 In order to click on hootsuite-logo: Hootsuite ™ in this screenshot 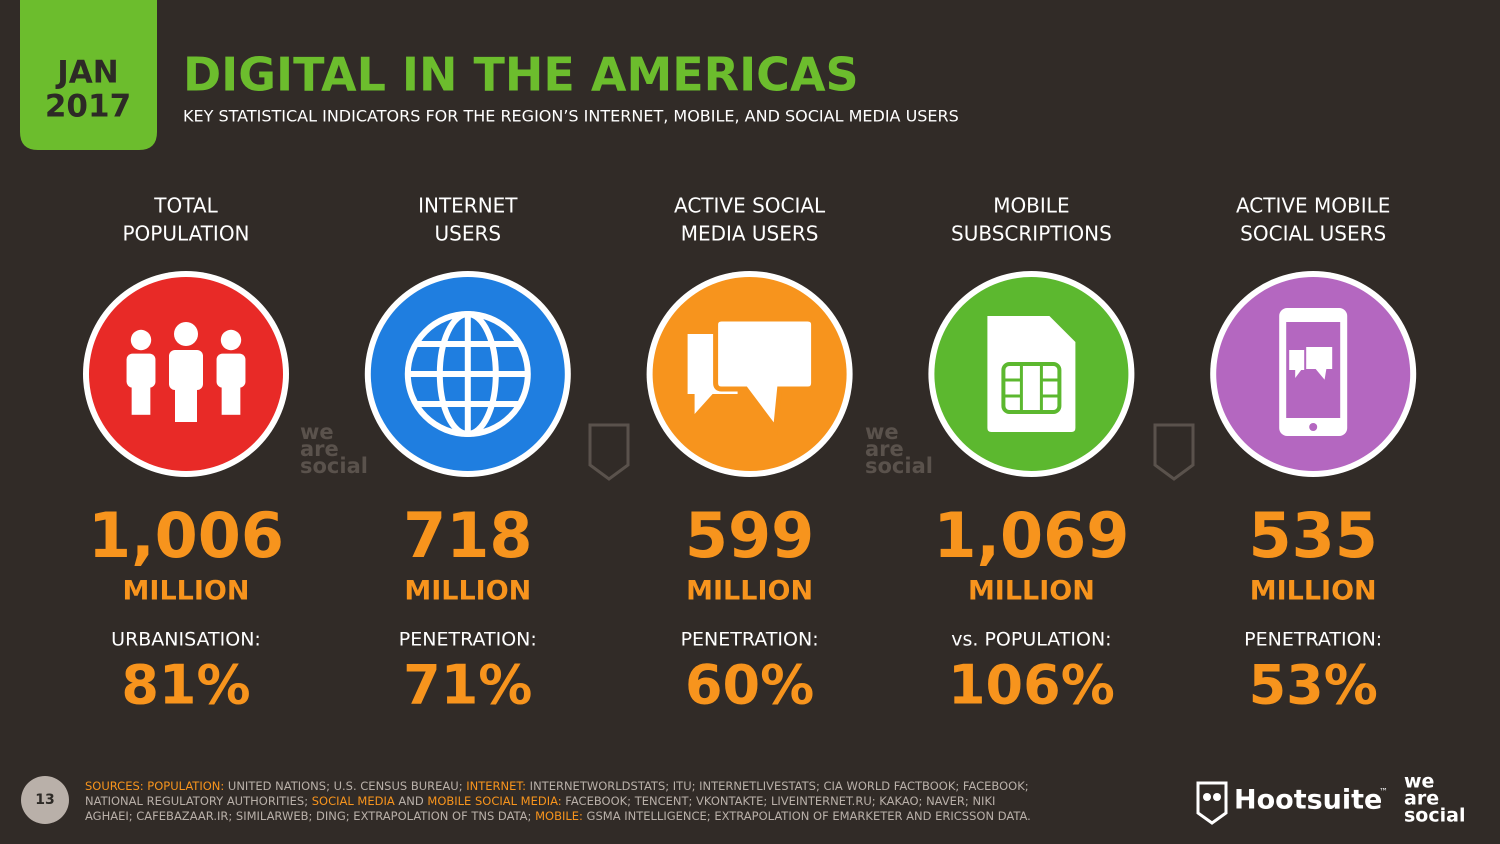, I will do `click(1292, 803)`.